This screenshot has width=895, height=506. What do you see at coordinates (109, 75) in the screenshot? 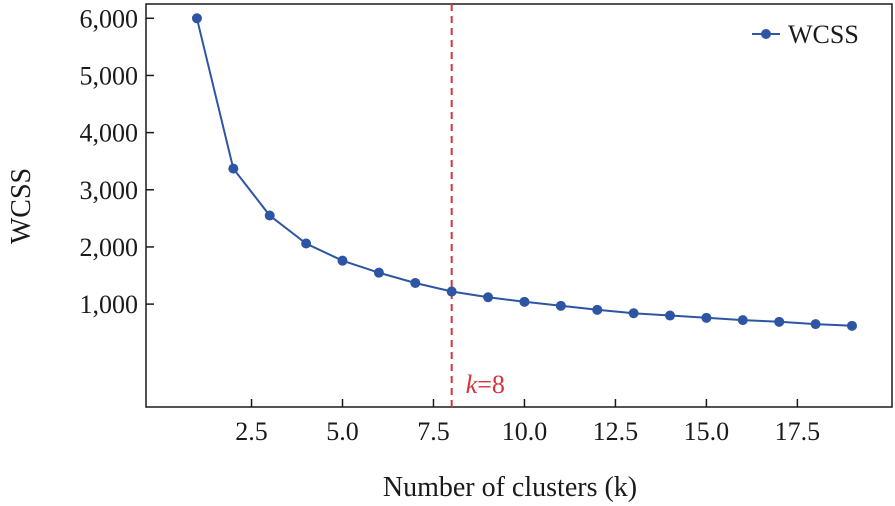
I see `y-tick-label: 5,000` at bounding box center [109, 75].